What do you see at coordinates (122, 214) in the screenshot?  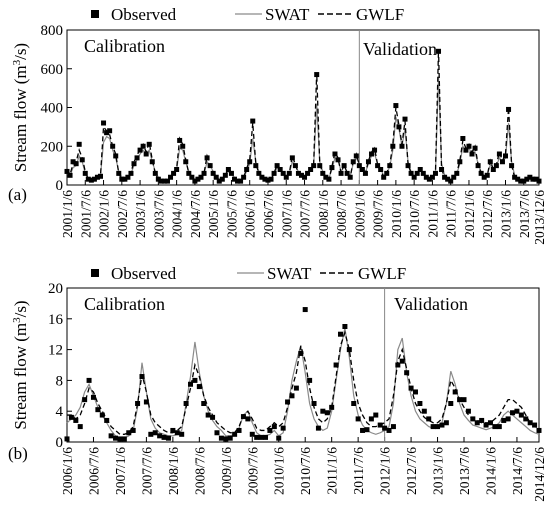 I see `x-tick-label: 2002/7/6` at bounding box center [122, 214].